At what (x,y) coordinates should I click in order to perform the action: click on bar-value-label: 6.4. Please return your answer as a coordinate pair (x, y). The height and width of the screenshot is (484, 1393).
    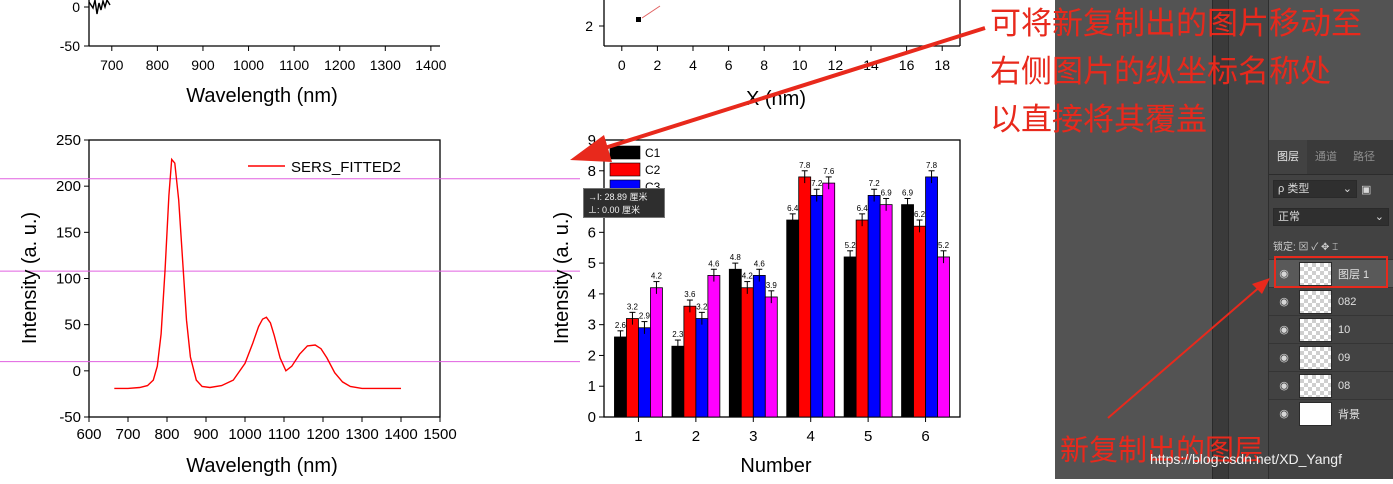
    Looking at the image, I should click on (863, 208).